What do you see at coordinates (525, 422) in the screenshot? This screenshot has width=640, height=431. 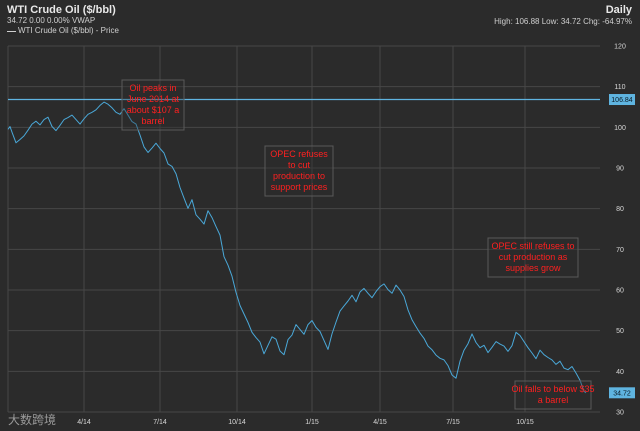 I see `x-tick-label: 10/15` at bounding box center [525, 422].